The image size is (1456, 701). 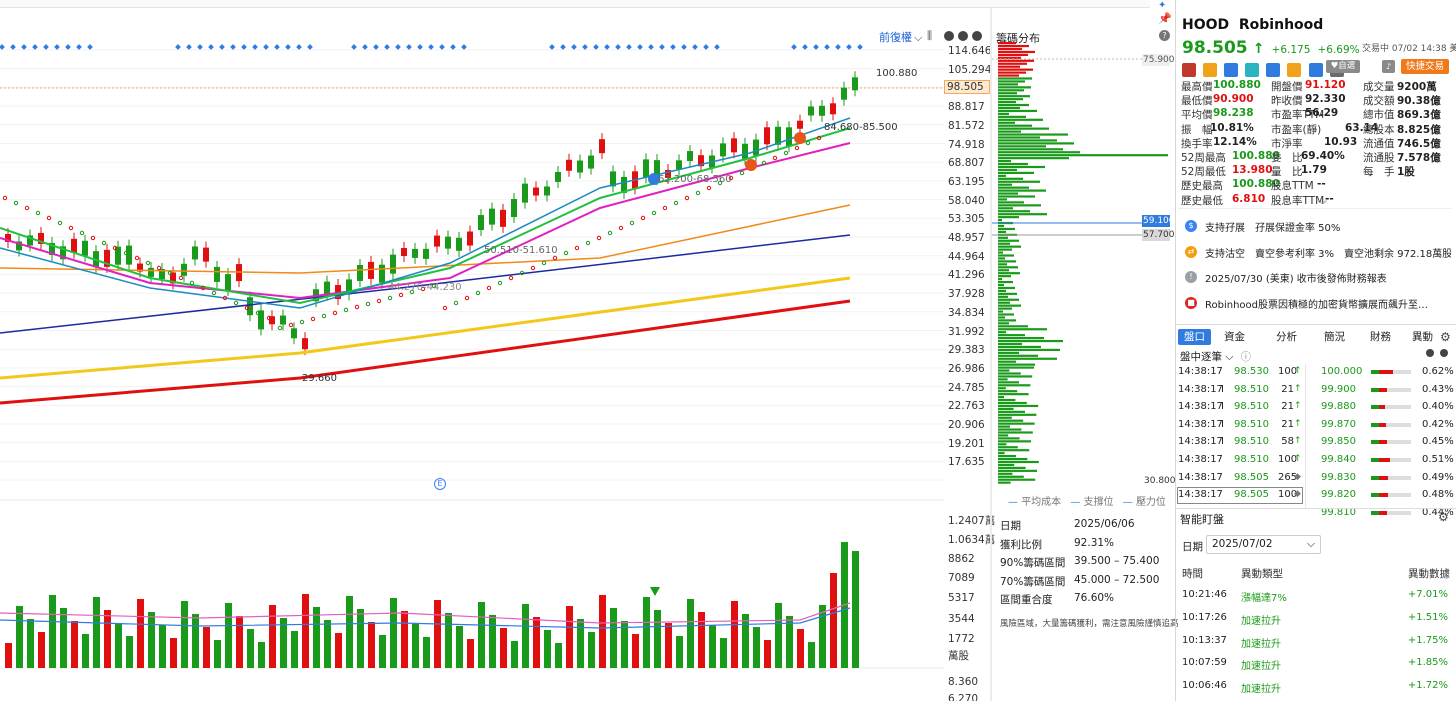 I want to click on zoom-out-icon, so click(x=949, y=36).